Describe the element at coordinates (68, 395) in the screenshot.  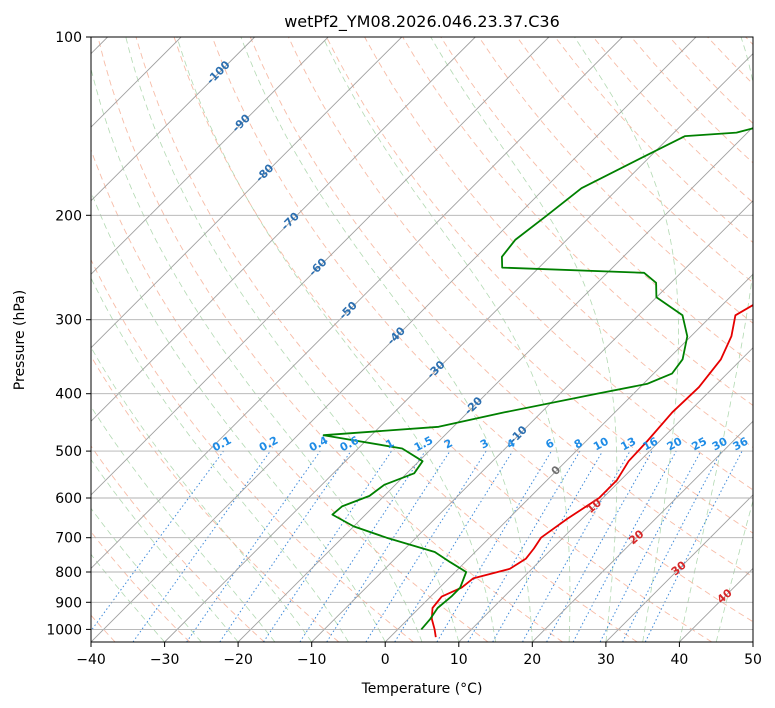
I see `y-tick-label: 400` at that location.